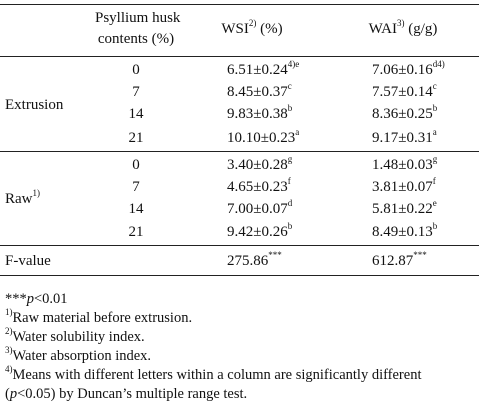 The width and height of the screenshot is (481, 416). Describe the element at coordinates (263, 136) in the screenshot. I see `wsi-cell: 10.10±0.23a` at that location.